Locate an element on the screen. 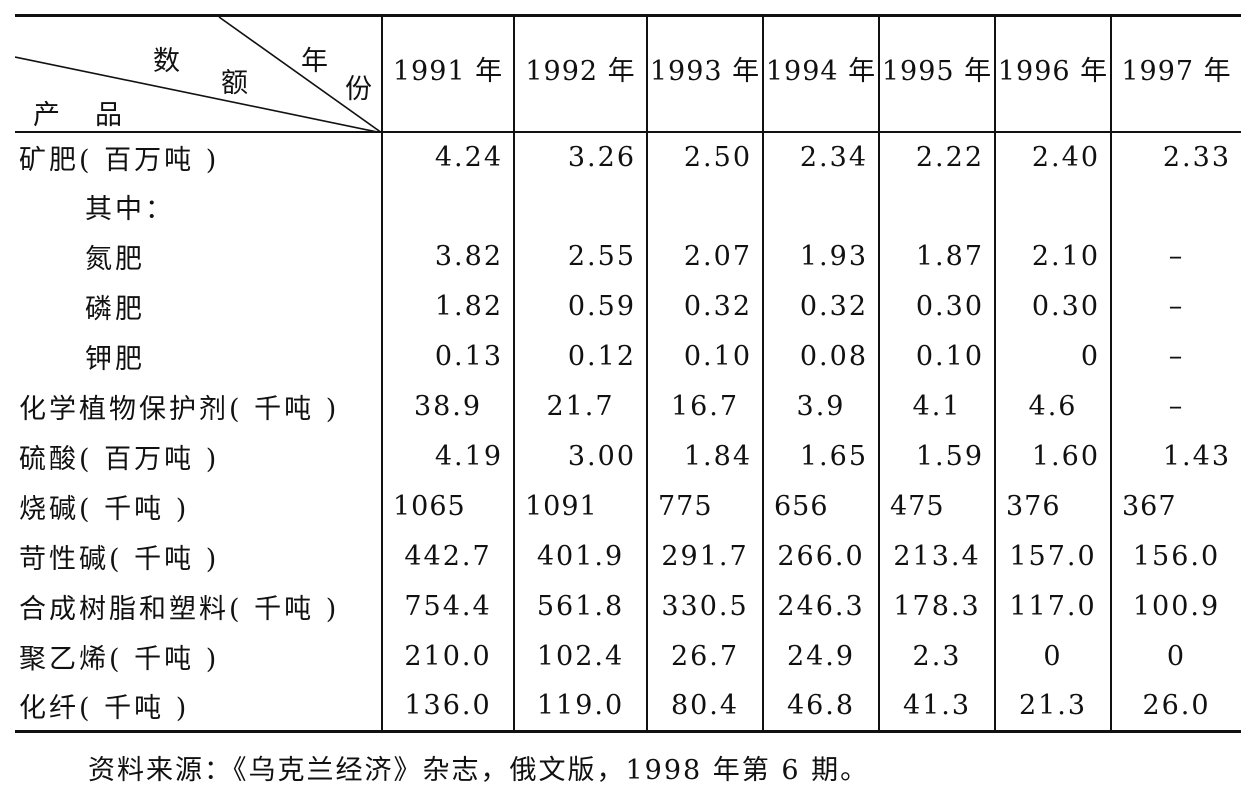 Image resolution: width=1253 pixels, height=803 pixels. value-cell: 475 is located at coordinates (936, 506).